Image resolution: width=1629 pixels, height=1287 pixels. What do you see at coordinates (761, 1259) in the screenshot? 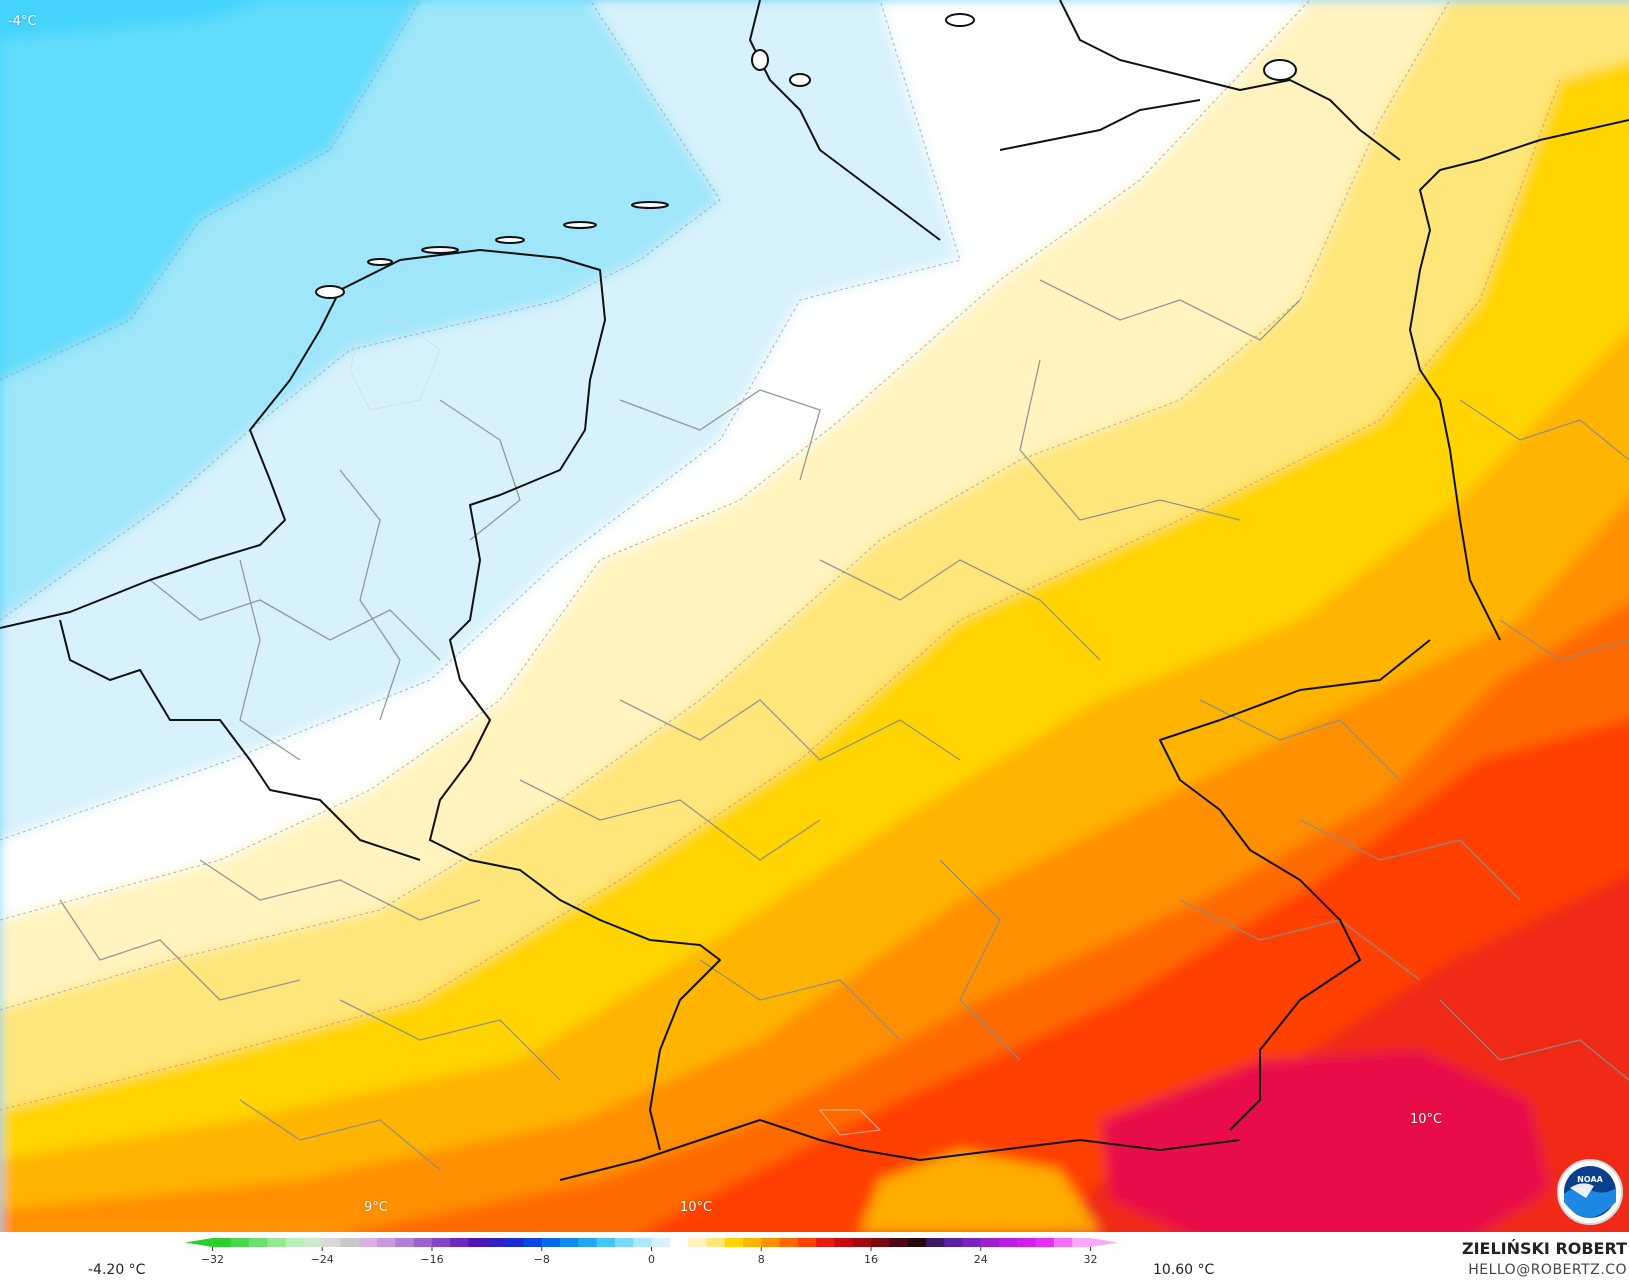
I see `colorbar-tick-label: 8` at bounding box center [761, 1259].